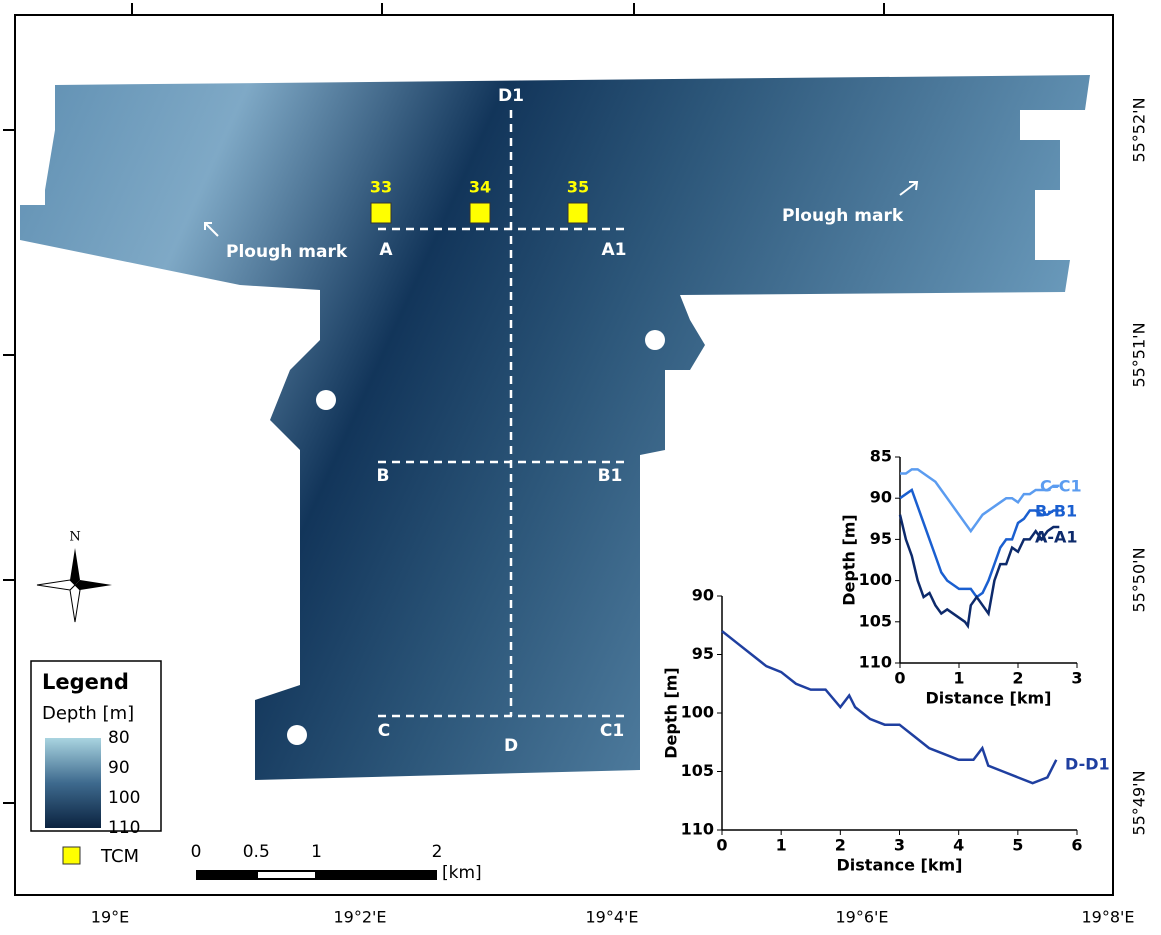  I want to click on scale-tick-label: 0.5, so click(256, 852).